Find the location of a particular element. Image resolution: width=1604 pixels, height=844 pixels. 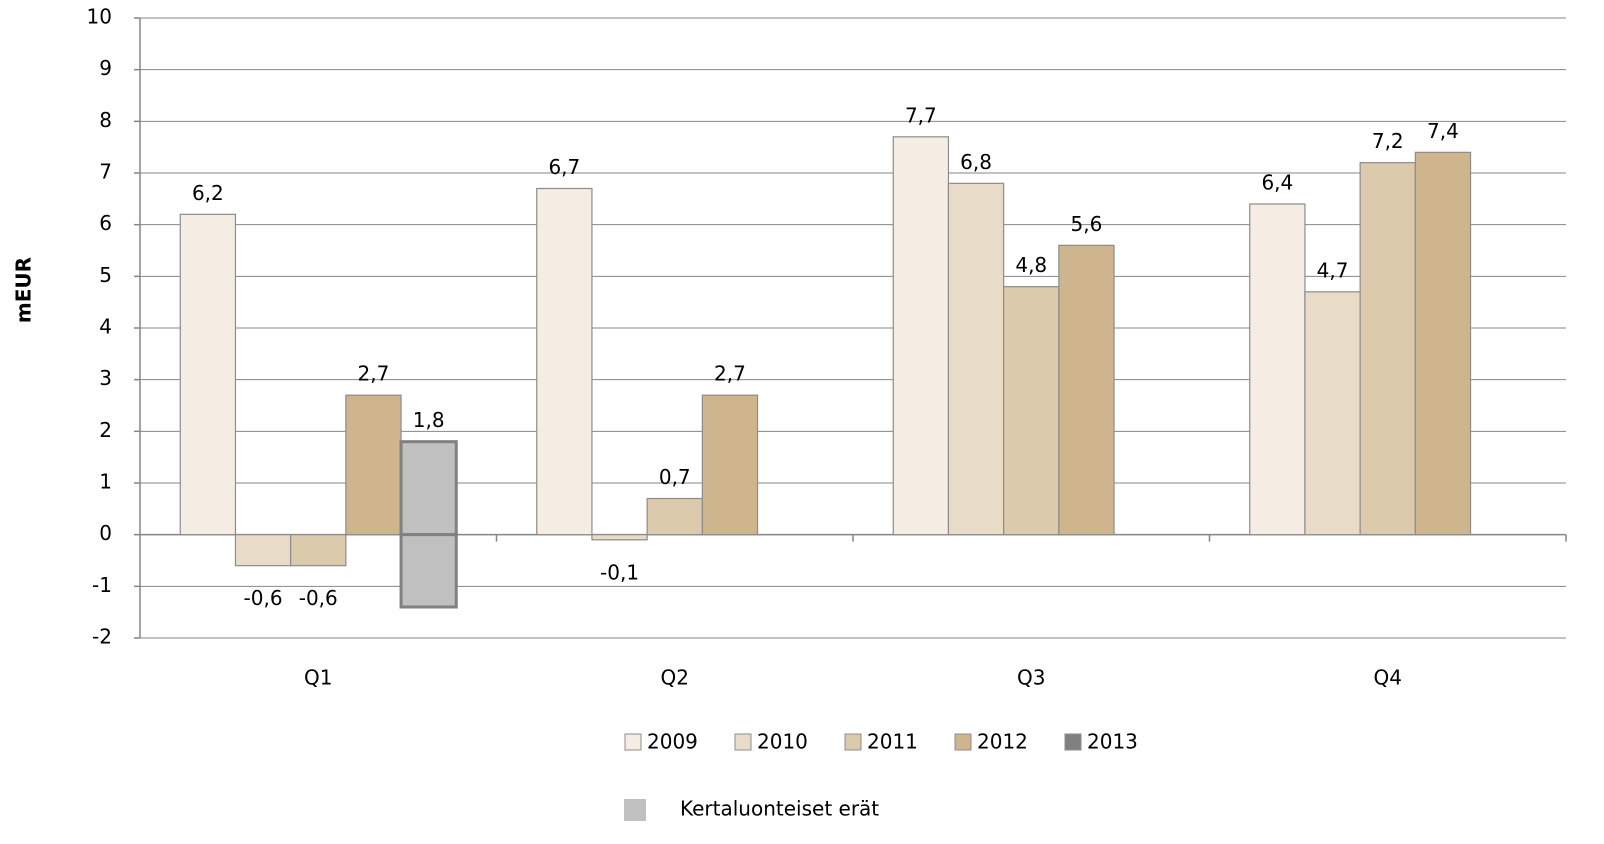

y-tick-label: -1 is located at coordinates (102, 585).